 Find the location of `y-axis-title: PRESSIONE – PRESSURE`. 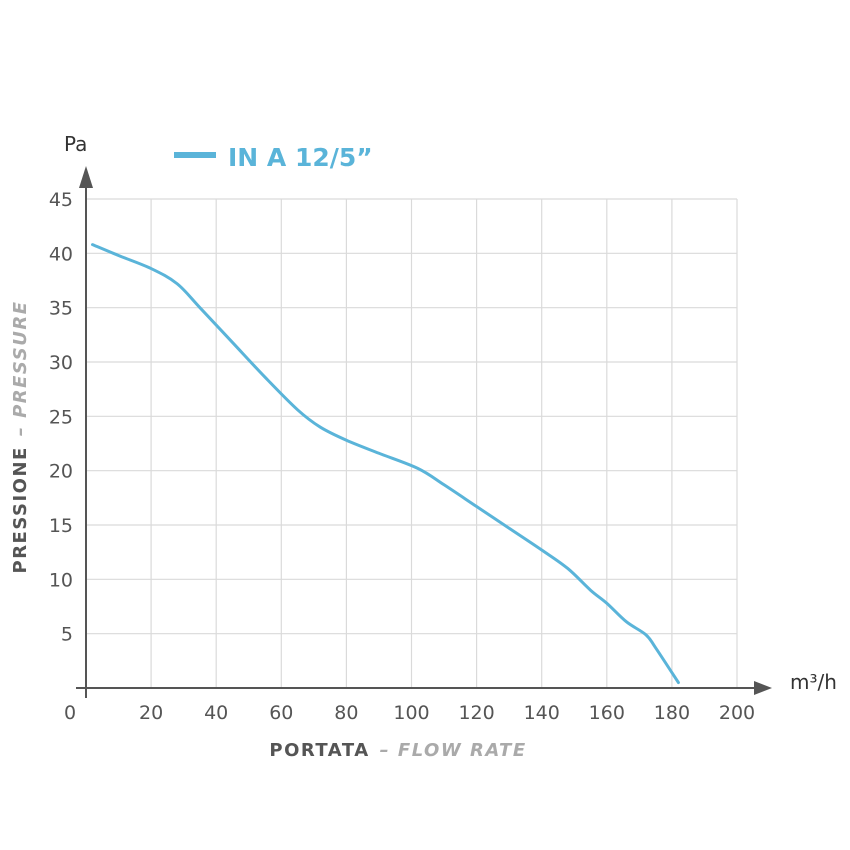

y-axis-title: PRESSIONE – PRESSURE is located at coordinates (20, 436).